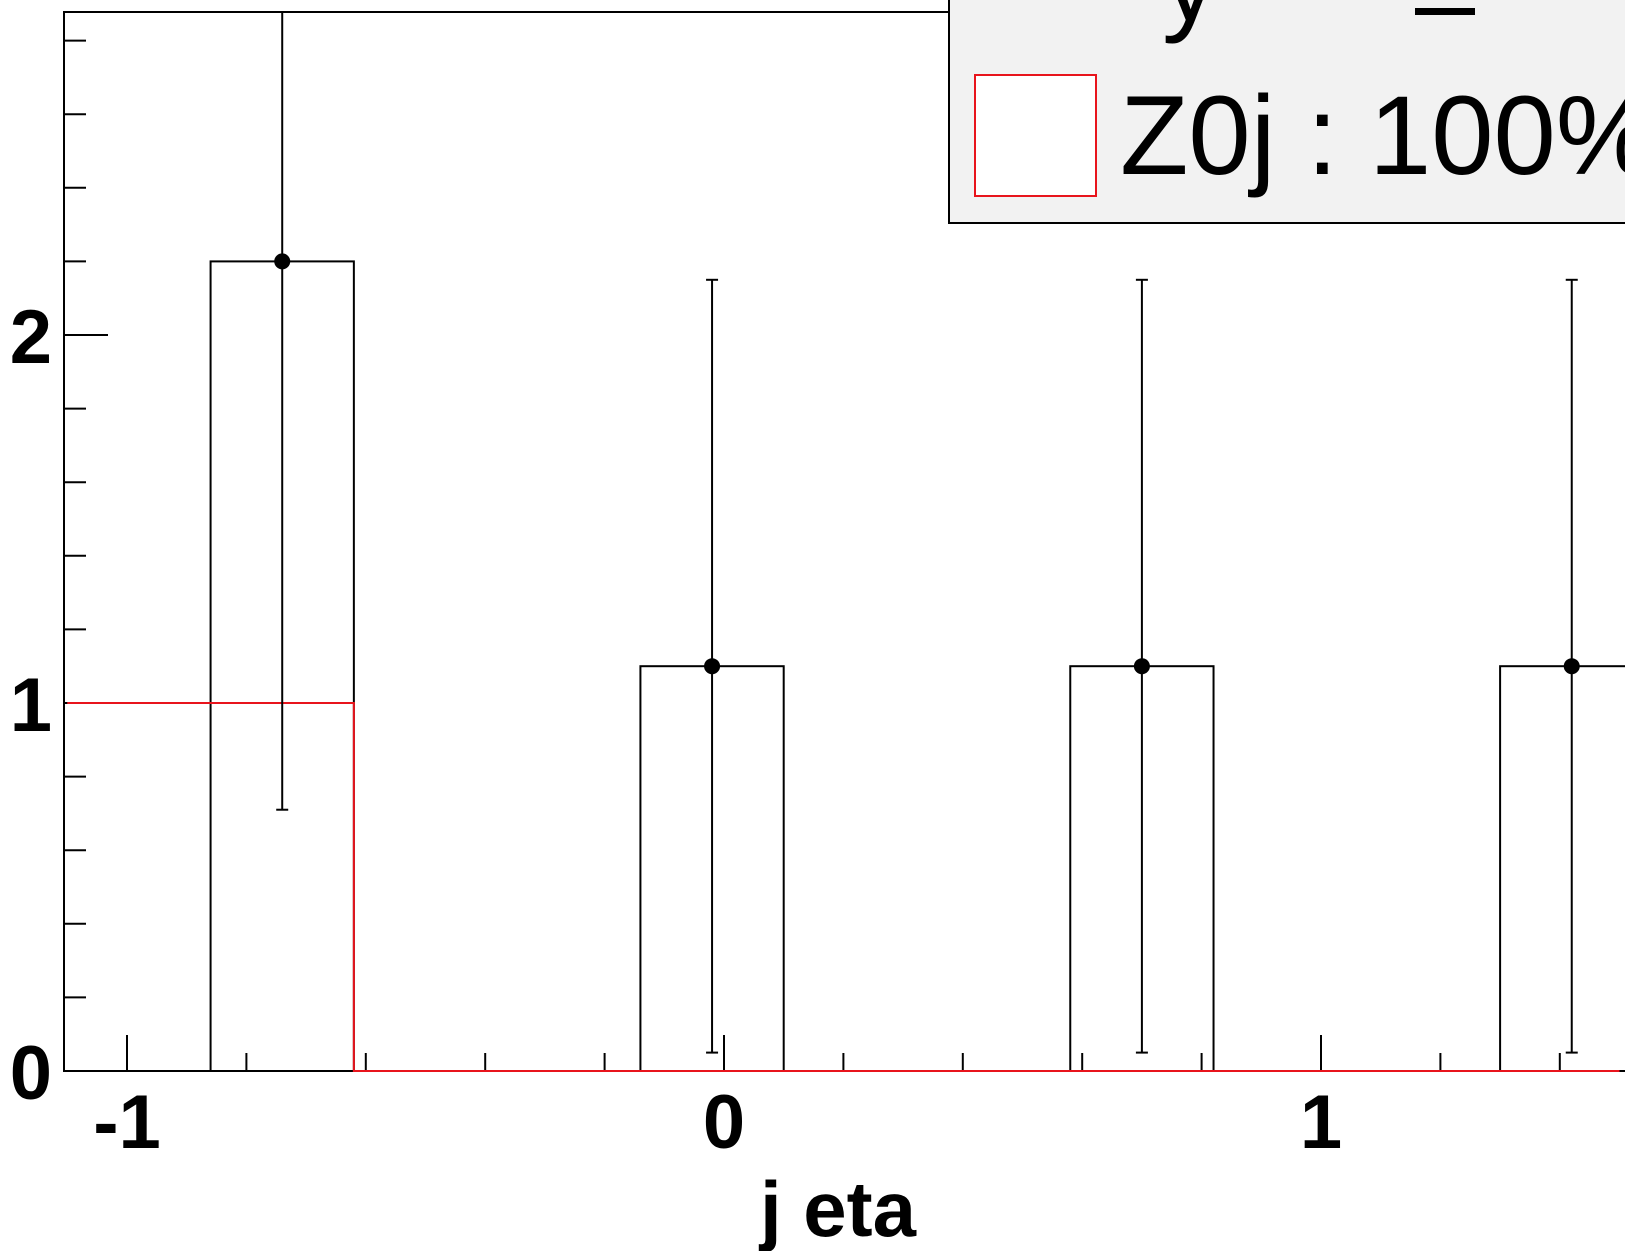  What do you see at coordinates (1035, 135) in the screenshot?
I see `legend-swatch-z0j` at bounding box center [1035, 135].